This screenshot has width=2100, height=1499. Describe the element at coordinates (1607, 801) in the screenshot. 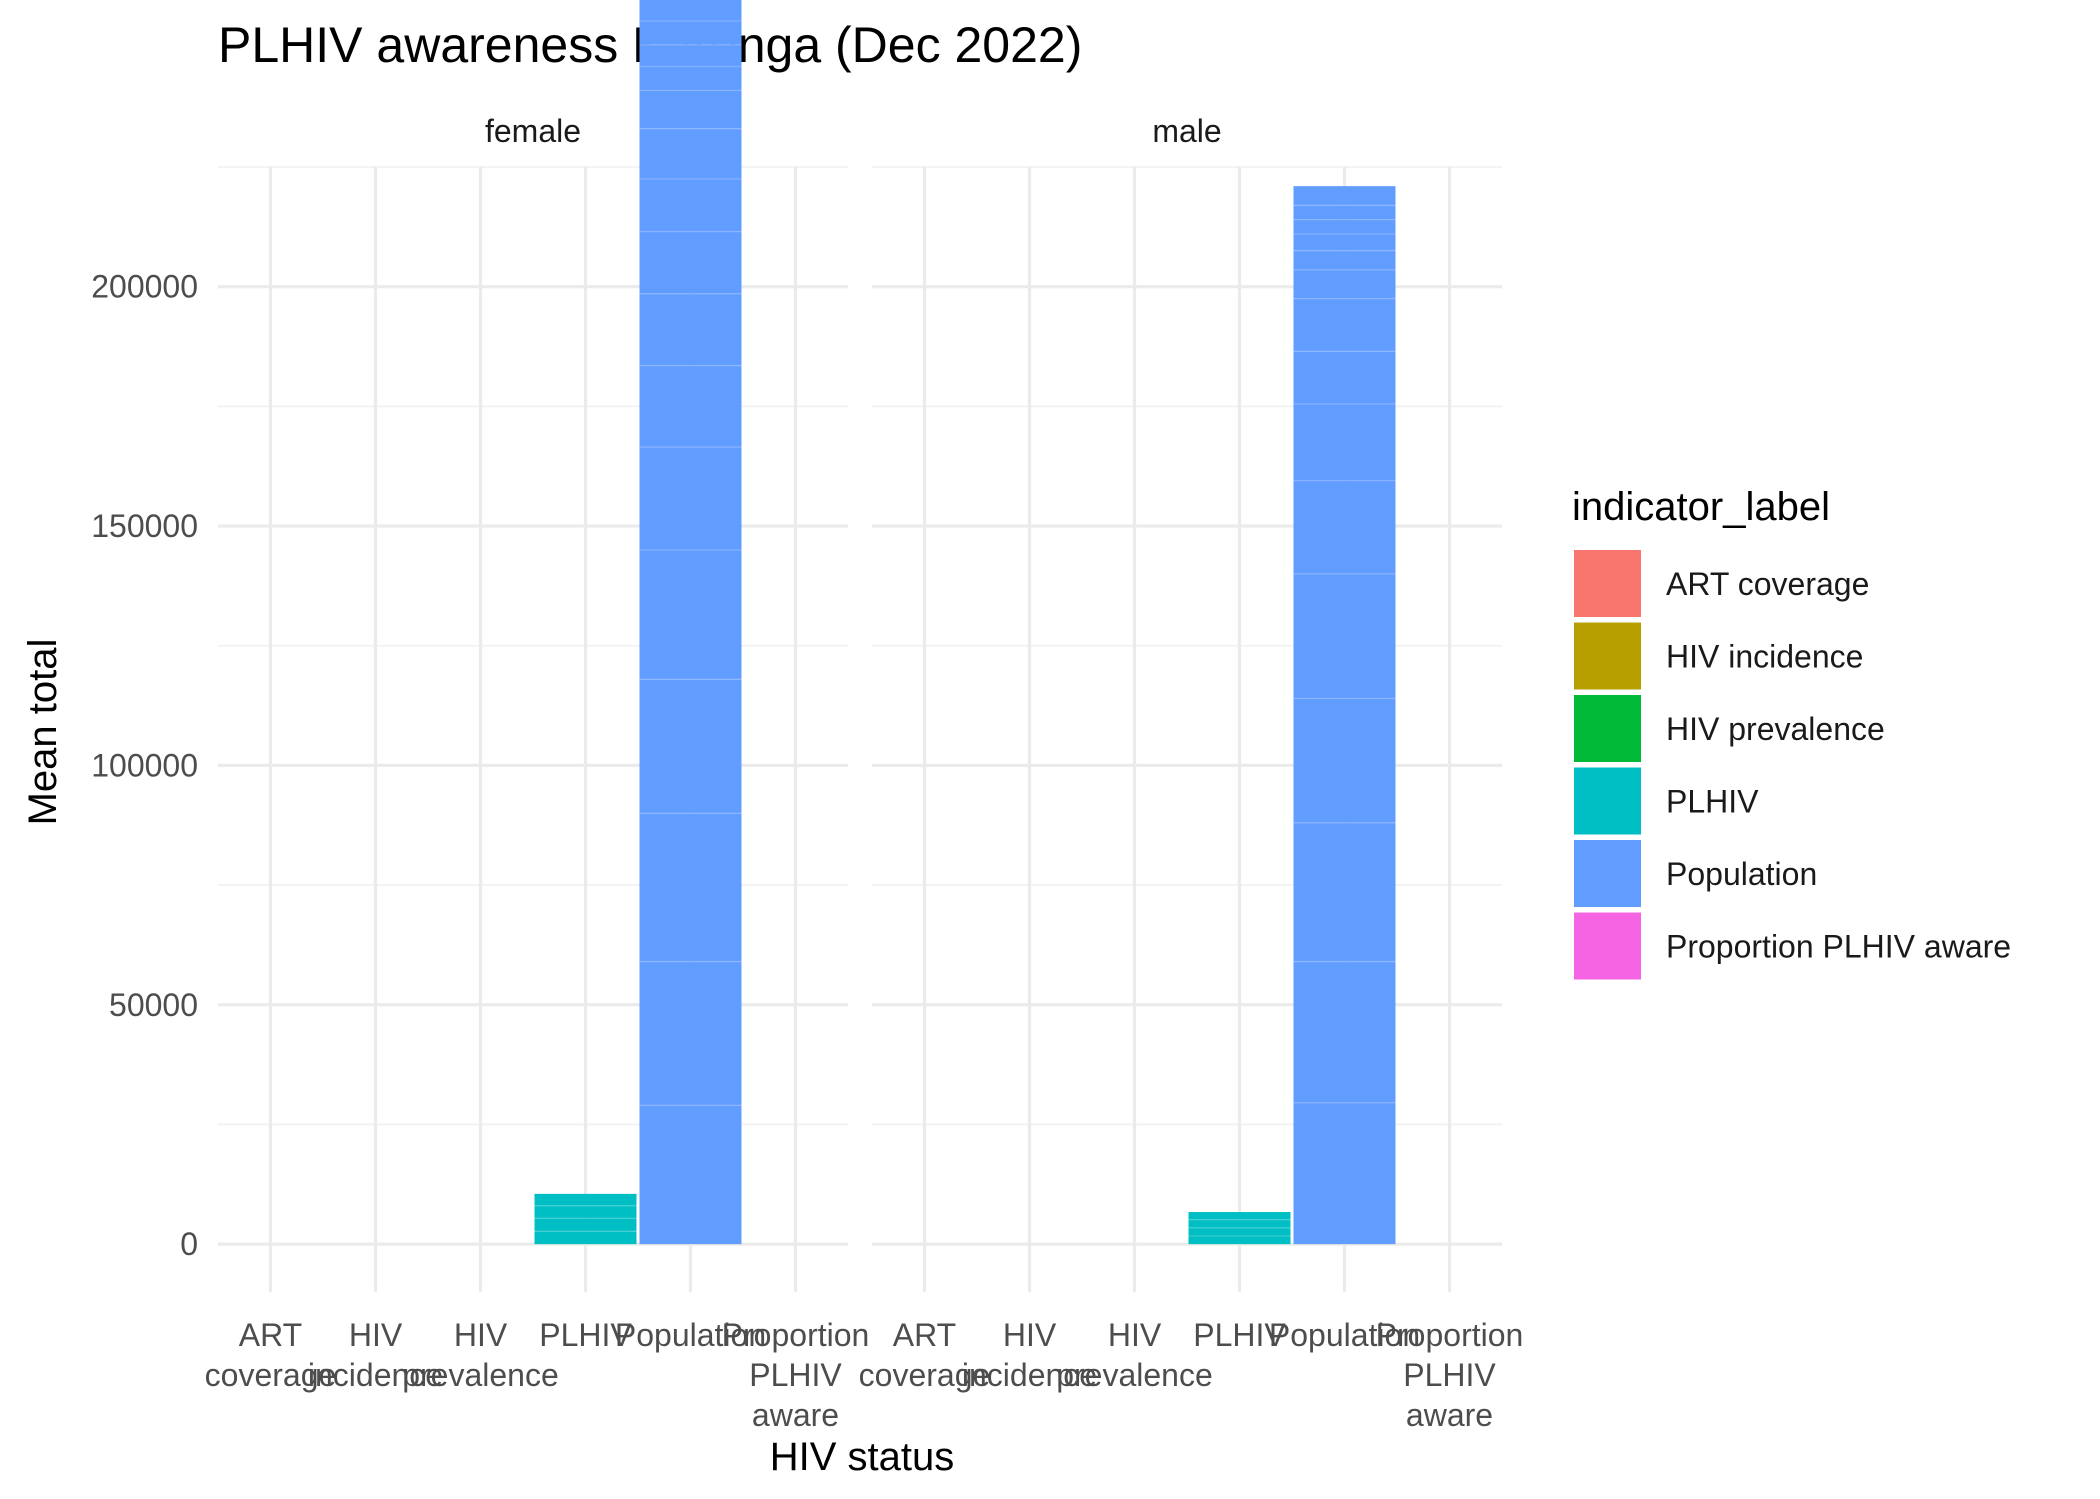

I see `legend-key-plhiv` at that location.